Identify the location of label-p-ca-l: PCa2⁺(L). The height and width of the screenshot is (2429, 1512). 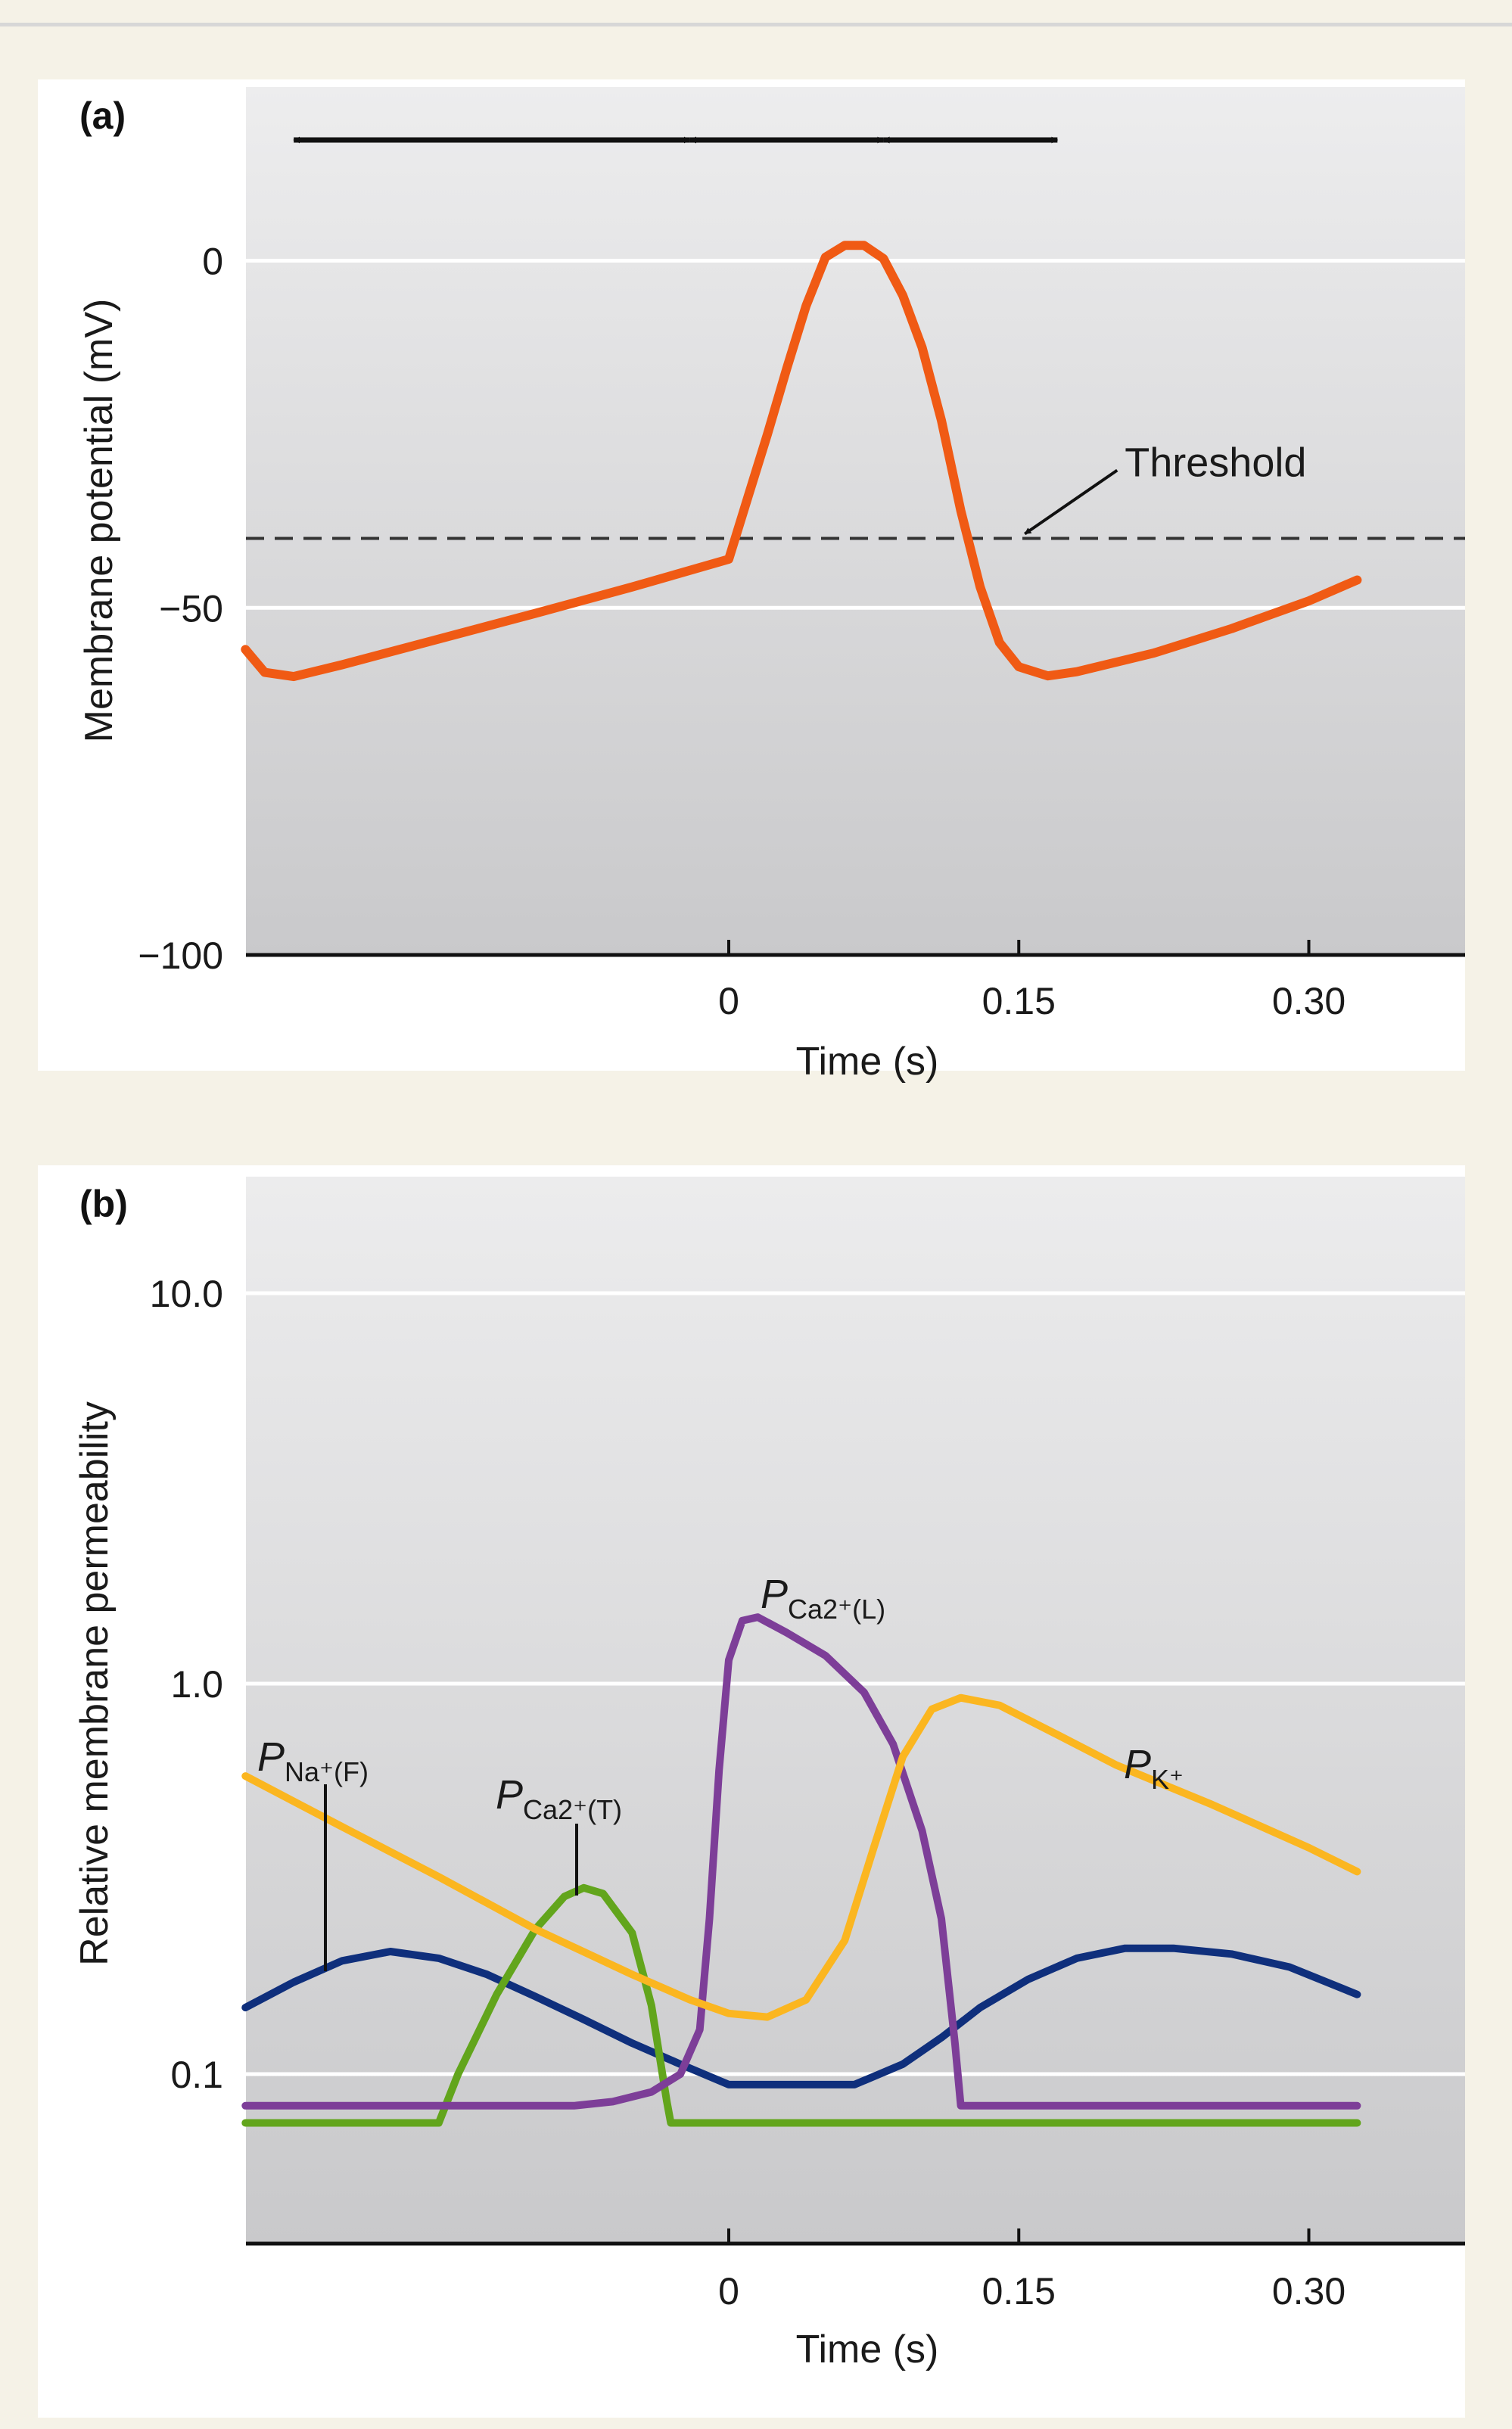
(823, 1598).